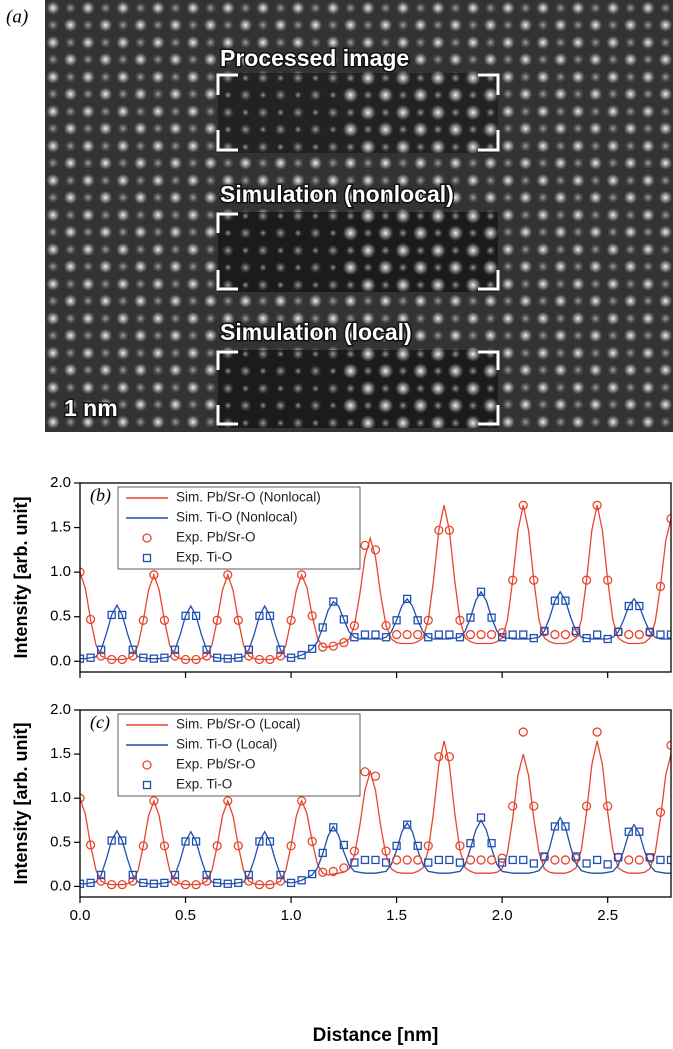 The width and height of the screenshot is (673, 1049). What do you see at coordinates (248, 497) in the screenshot?
I see `legend-label: Sim. Pb/Sr-O (Nonlocal)` at bounding box center [248, 497].